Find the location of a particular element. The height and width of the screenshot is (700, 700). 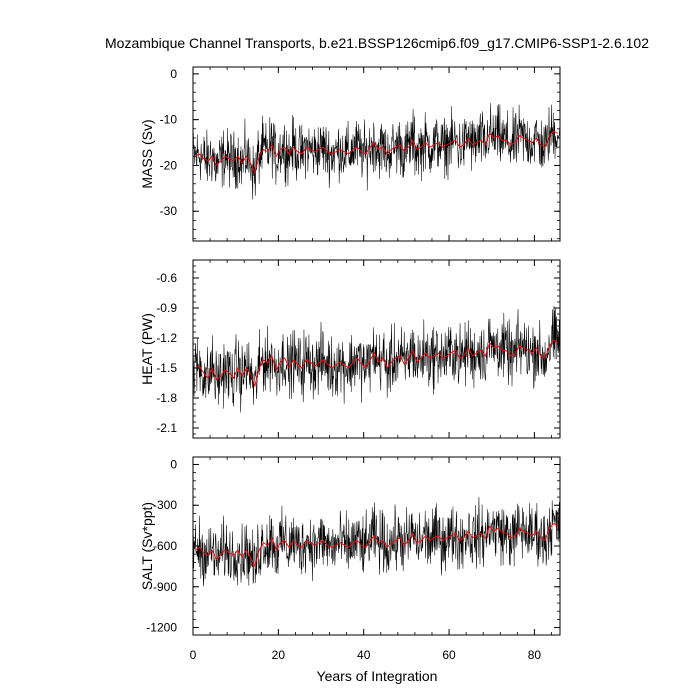

x-tick-label: 60 is located at coordinates (449, 655).